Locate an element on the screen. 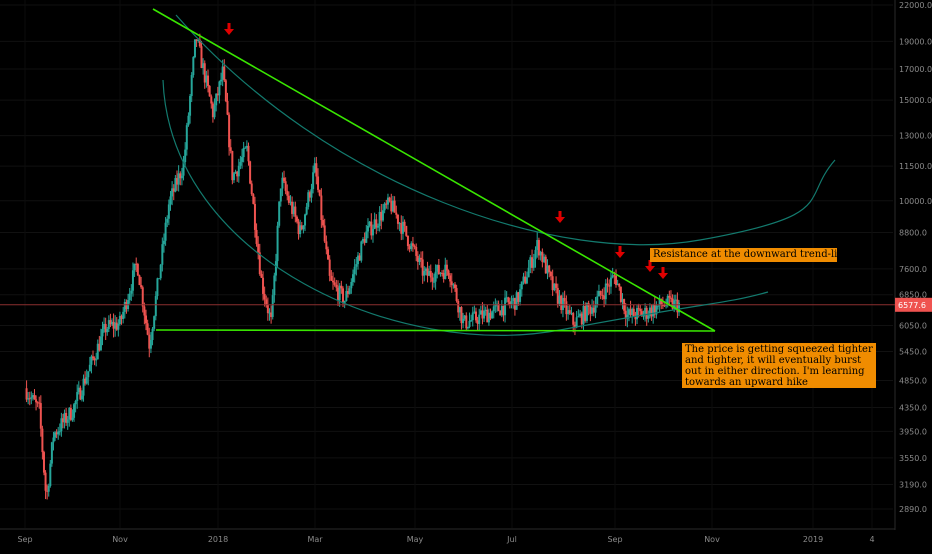 This screenshot has width=932, height=554. x-tick-label: 2019 is located at coordinates (813, 539).